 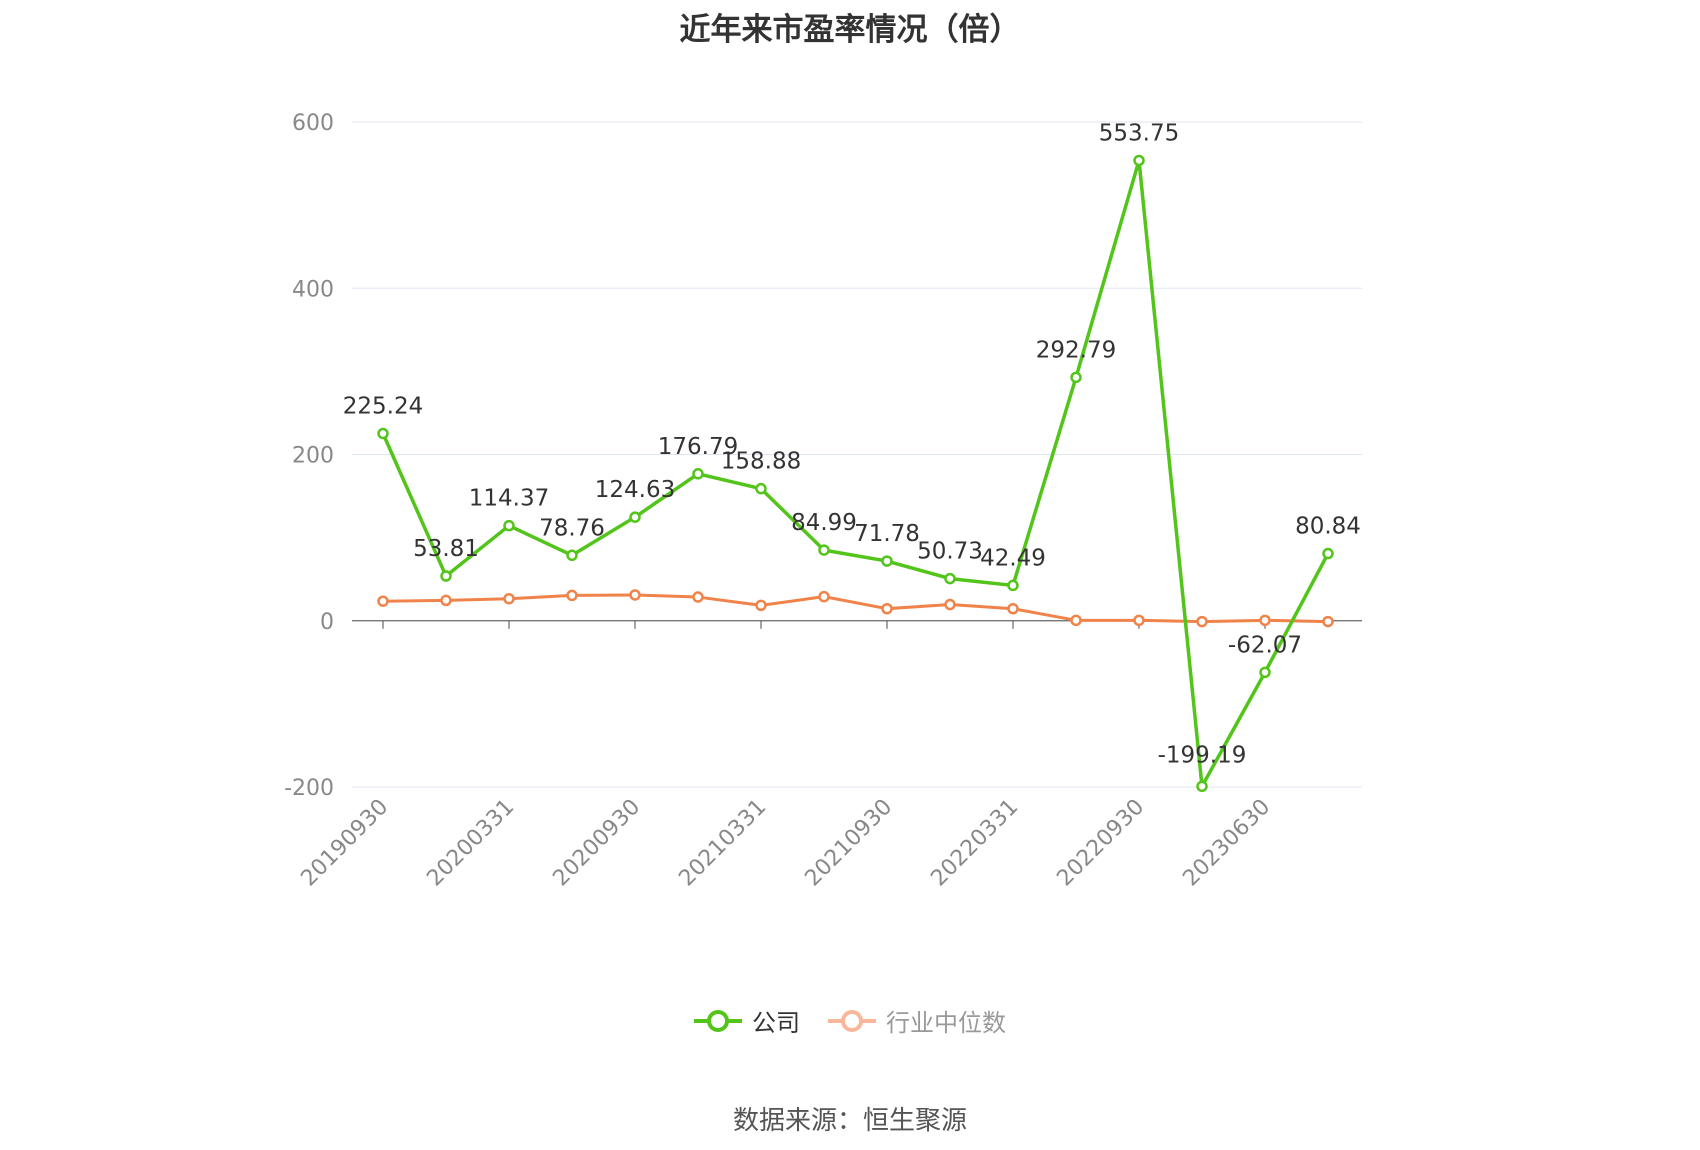 What do you see at coordinates (722, 843) in the screenshot?
I see `x-tick-label: 20210331` at bounding box center [722, 843].